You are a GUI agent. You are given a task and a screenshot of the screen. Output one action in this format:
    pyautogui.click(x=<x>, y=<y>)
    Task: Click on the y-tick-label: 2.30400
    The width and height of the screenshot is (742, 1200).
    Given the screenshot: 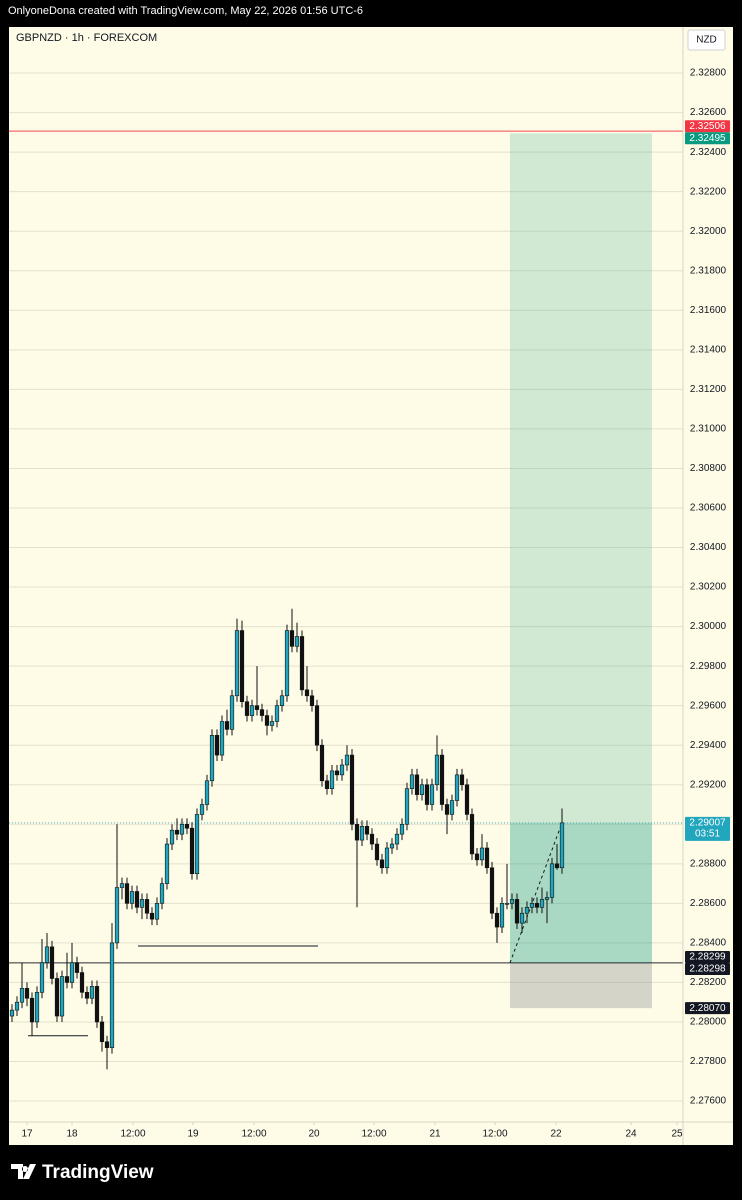 What is the action you would take?
    pyautogui.click(x=708, y=547)
    